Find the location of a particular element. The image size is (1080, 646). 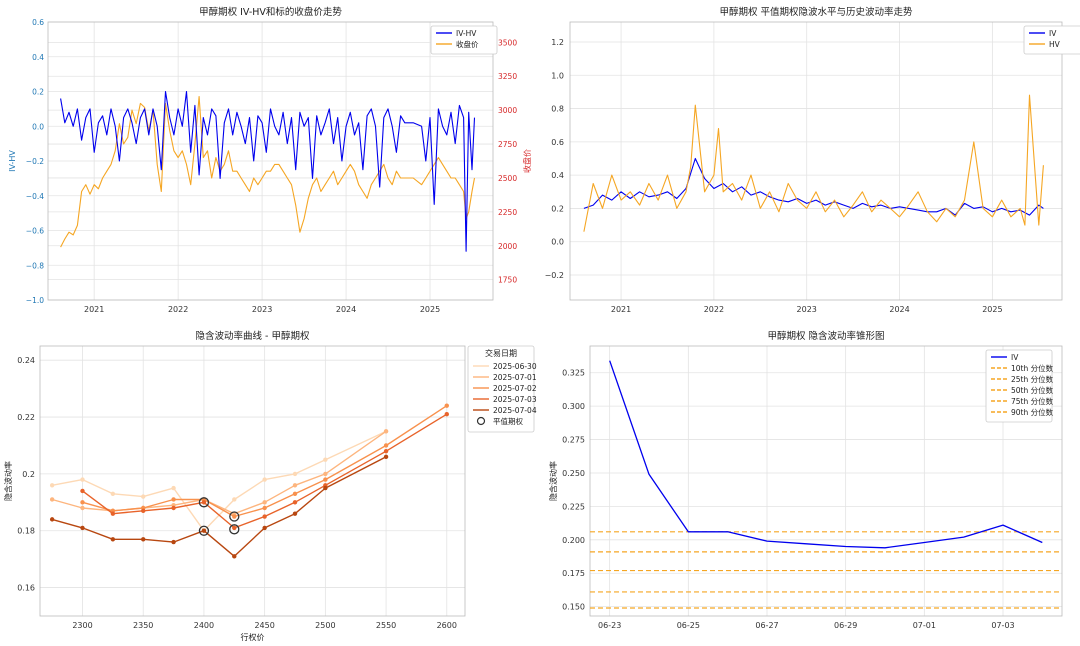

series-line-hv is located at coordinates (813, 163).